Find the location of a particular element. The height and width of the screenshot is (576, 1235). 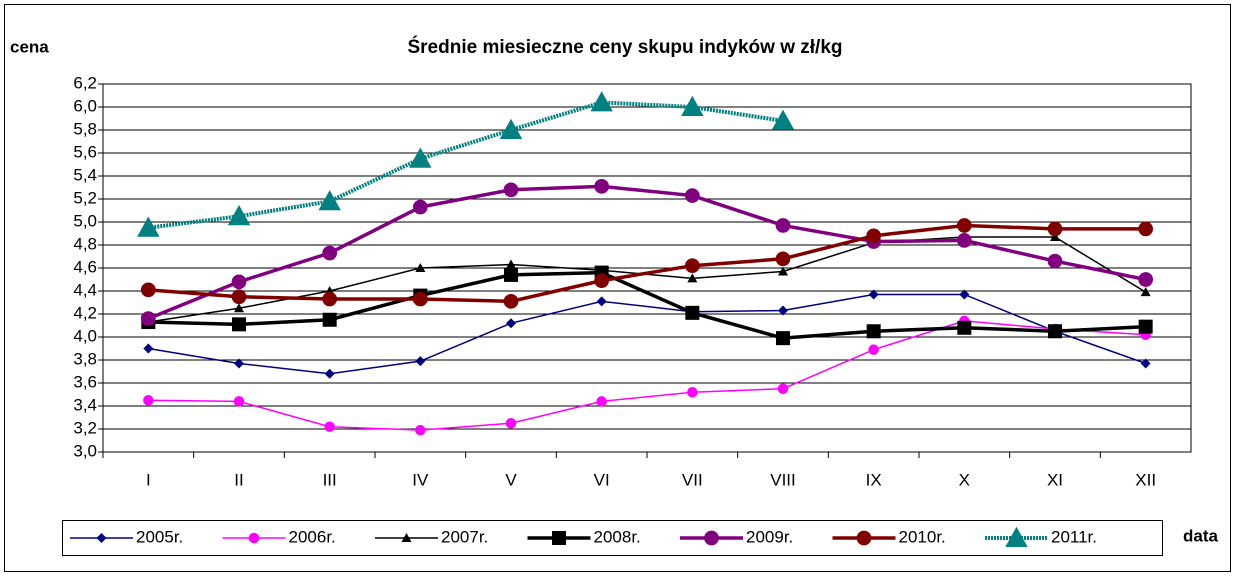

legend-label: 2010r. is located at coordinates (922, 536).